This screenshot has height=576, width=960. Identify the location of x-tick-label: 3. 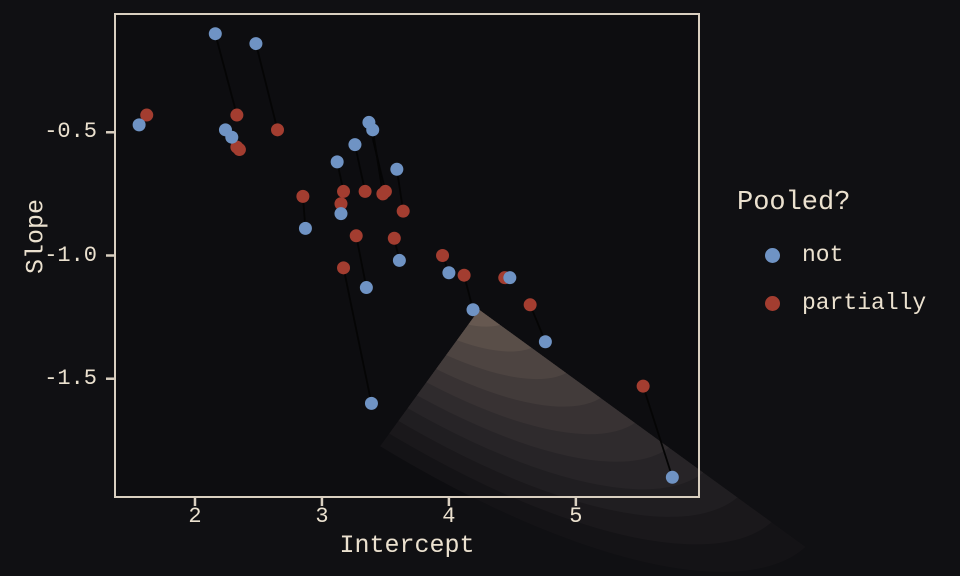
(322, 516).